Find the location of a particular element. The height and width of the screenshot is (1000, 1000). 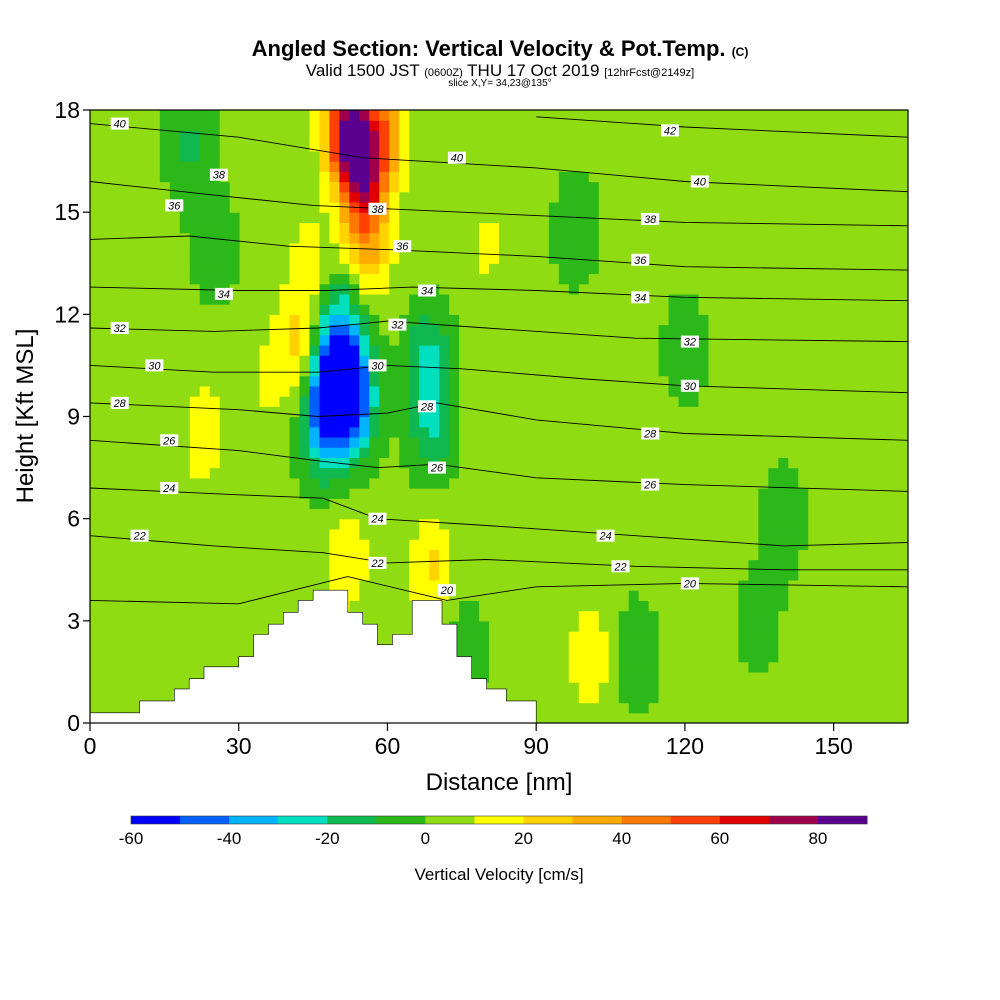

isentrope-label: 42 is located at coordinates (670, 130).